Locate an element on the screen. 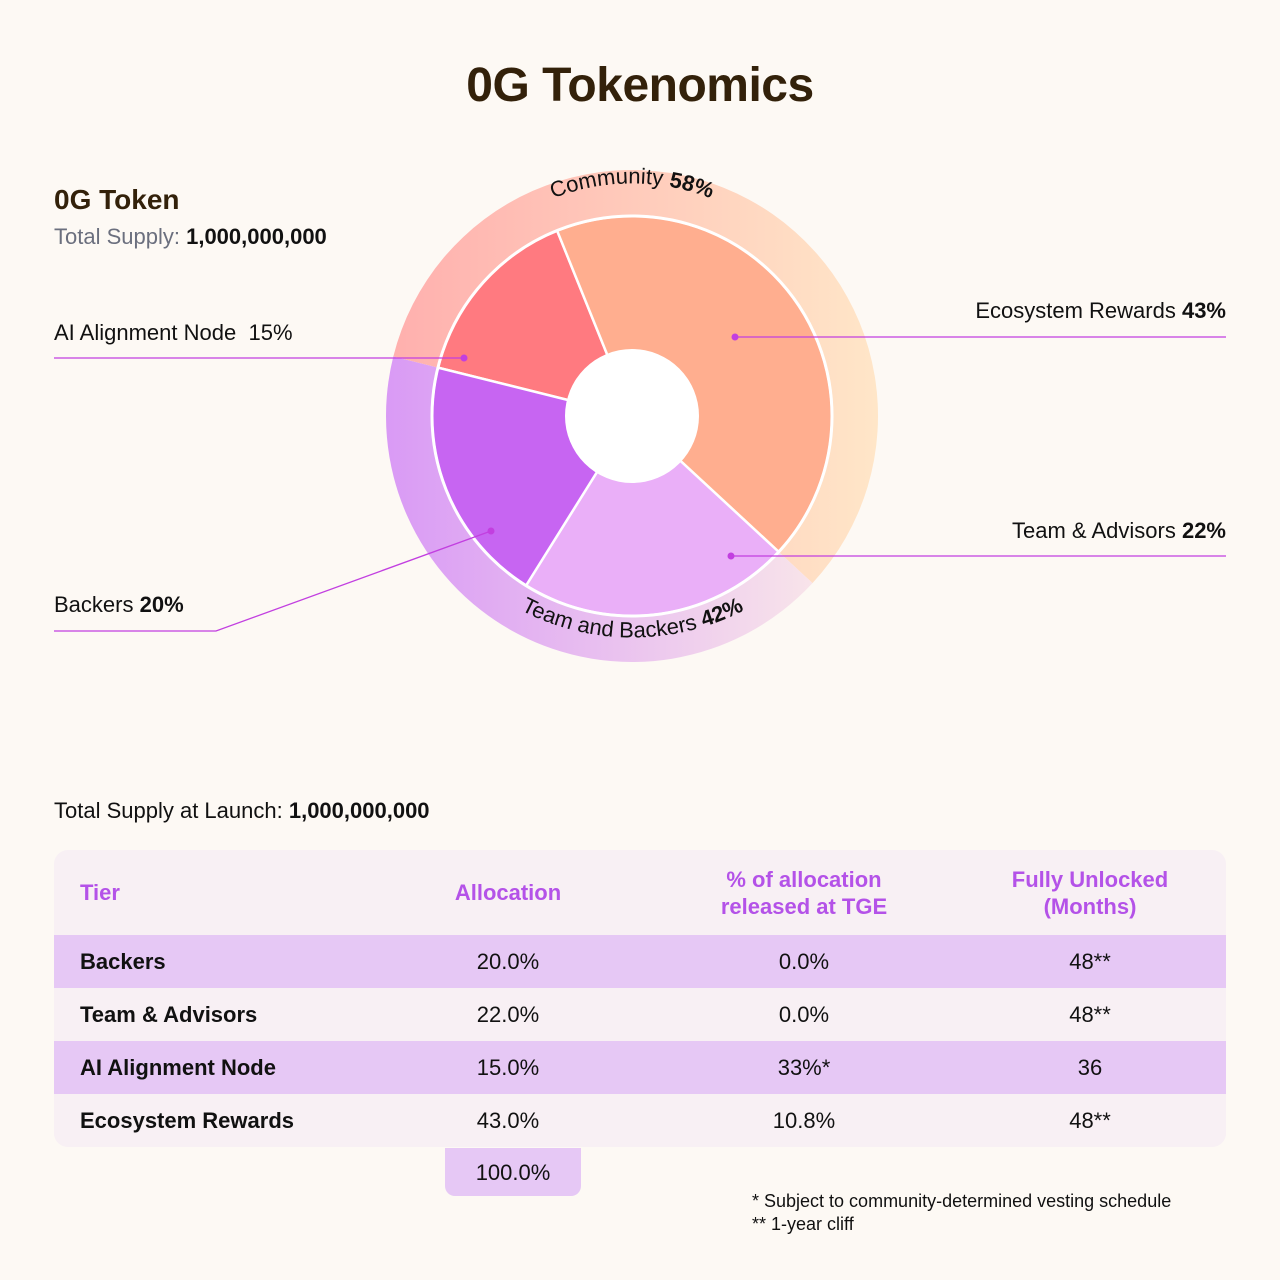 The image size is (1280, 1280). total-supply: Total Supply: 1,000,000,000 is located at coordinates (190, 237).